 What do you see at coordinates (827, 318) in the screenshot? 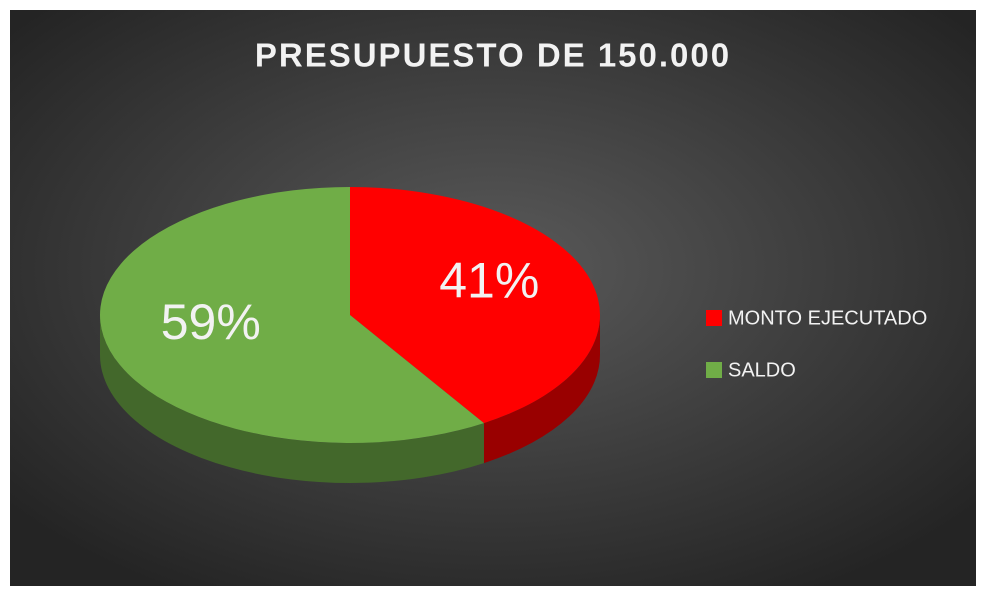
I see `legend-label: MONTO EJECUTADO` at bounding box center [827, 318].